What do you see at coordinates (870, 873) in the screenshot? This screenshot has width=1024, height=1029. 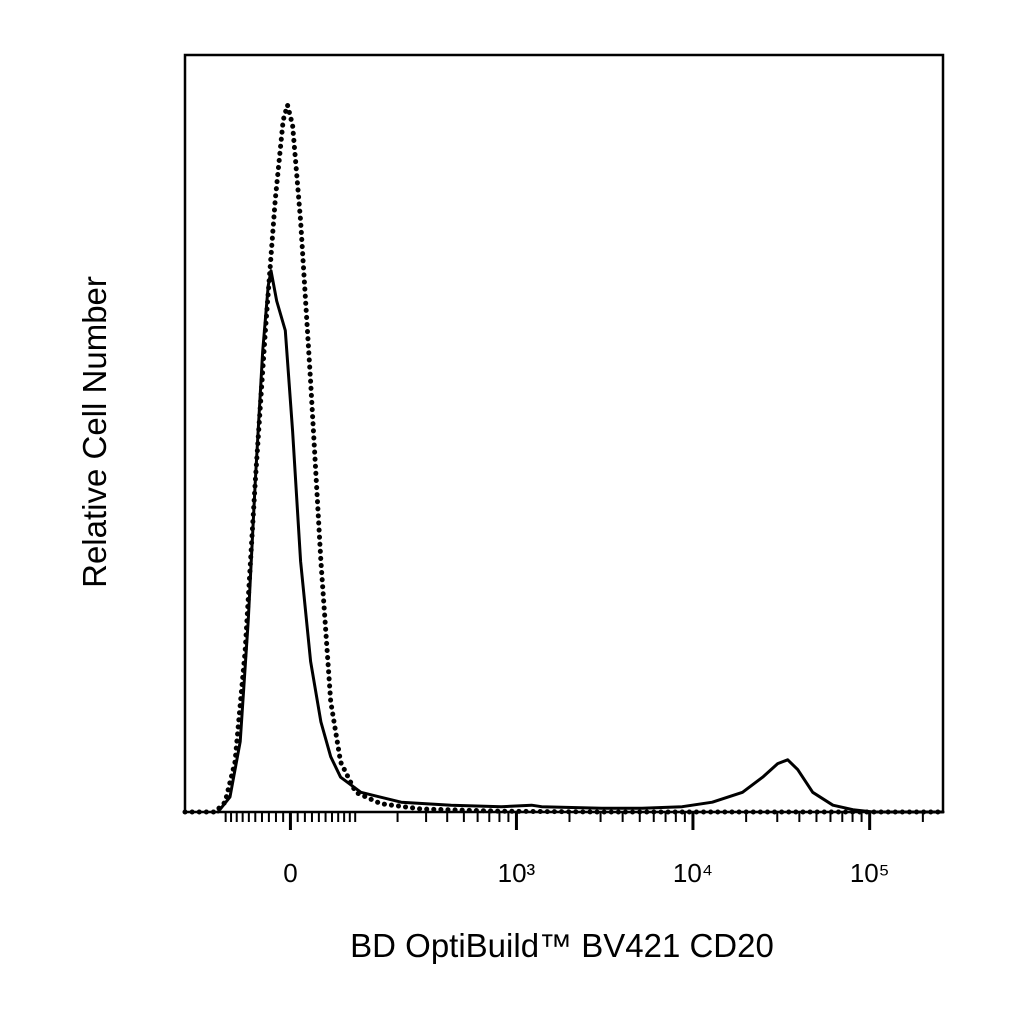 I see `x-tick-label: 10⁵` at bounding box center [870, 873].